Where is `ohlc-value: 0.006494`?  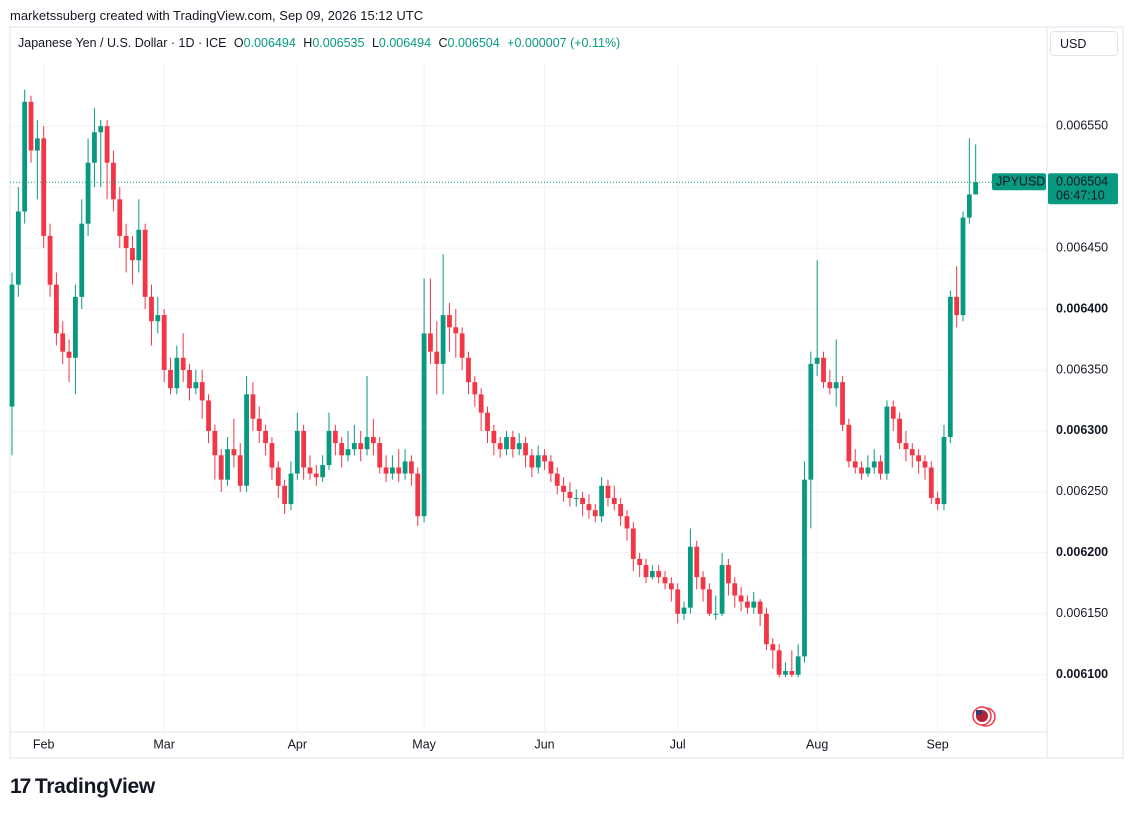 ohlc-value: 0.006494 is located at coordinates (269, 43).